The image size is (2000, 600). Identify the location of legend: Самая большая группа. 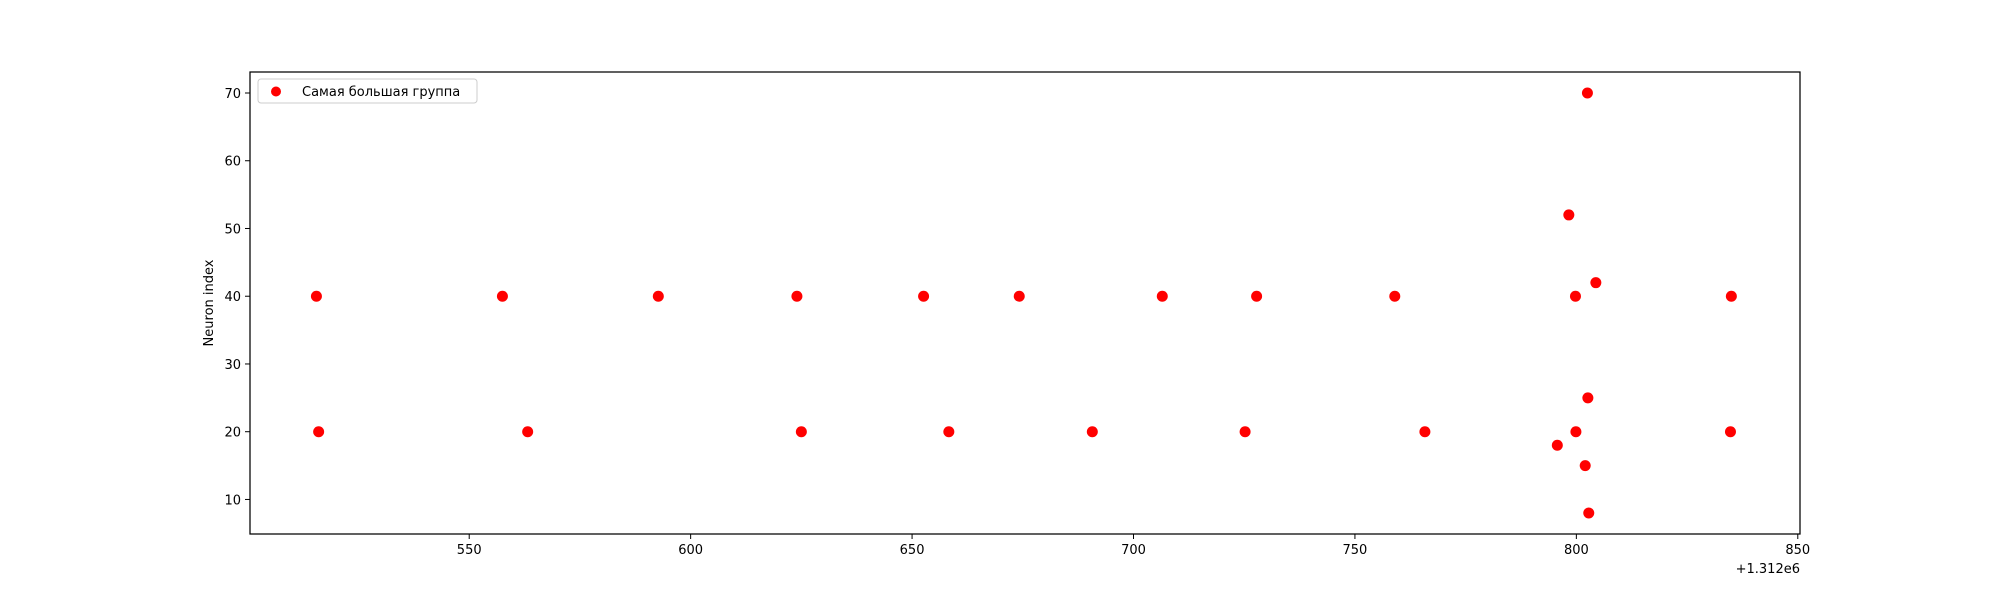
(367, 91).